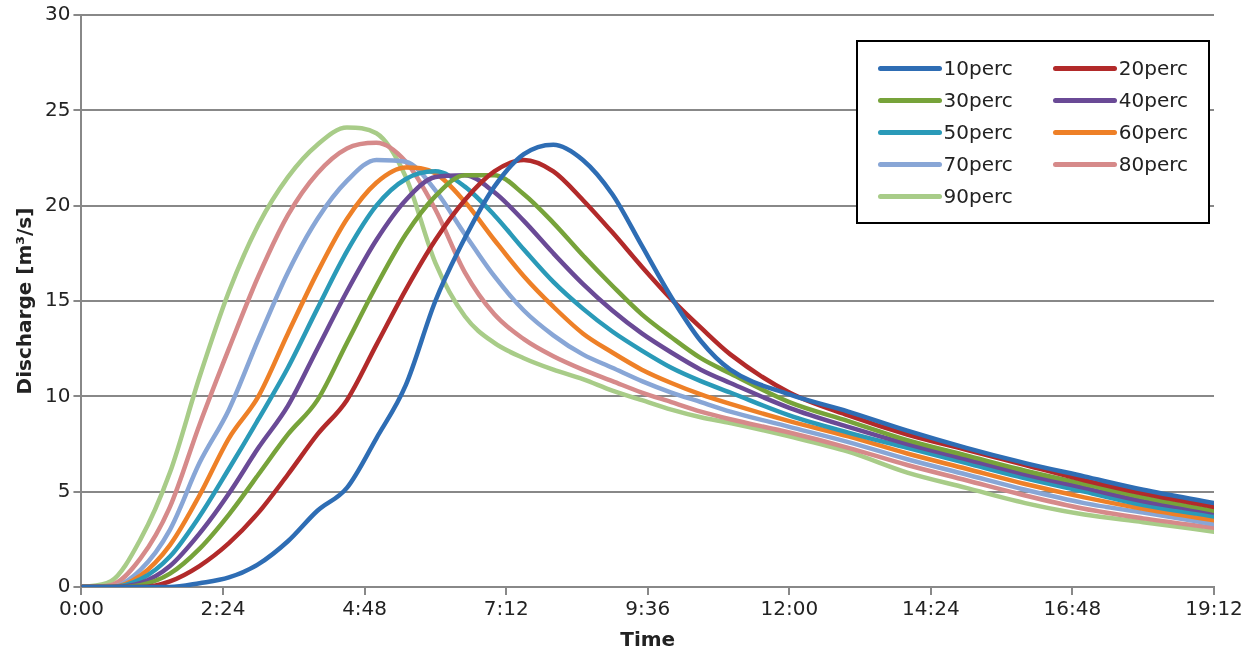  What do you see at coordinates (1153, 164) in the screenshot?
I see `legend-label: 80perc` at bounding box center [1153, 164].